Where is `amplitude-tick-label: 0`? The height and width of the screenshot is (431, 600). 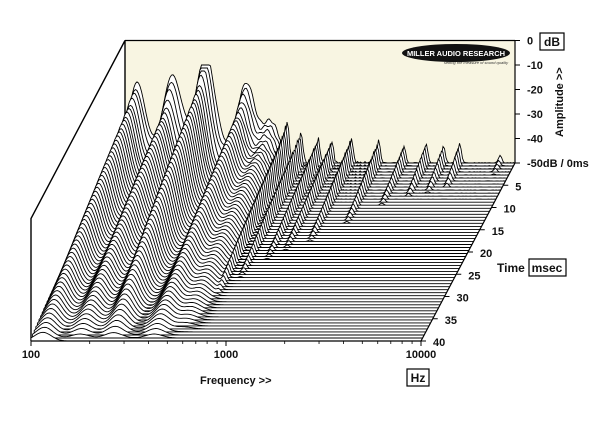 amplitude-tick-label: 0 is located at coordinates (530, 42).